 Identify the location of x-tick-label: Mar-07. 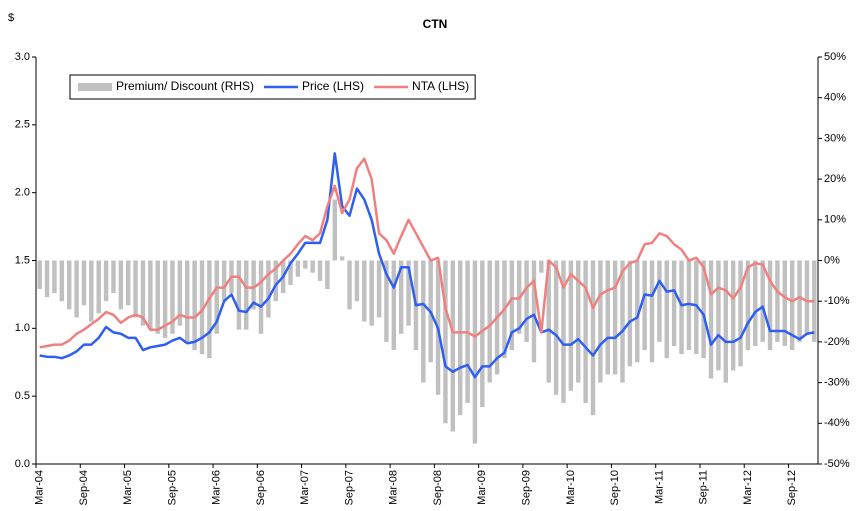
(305, 487).